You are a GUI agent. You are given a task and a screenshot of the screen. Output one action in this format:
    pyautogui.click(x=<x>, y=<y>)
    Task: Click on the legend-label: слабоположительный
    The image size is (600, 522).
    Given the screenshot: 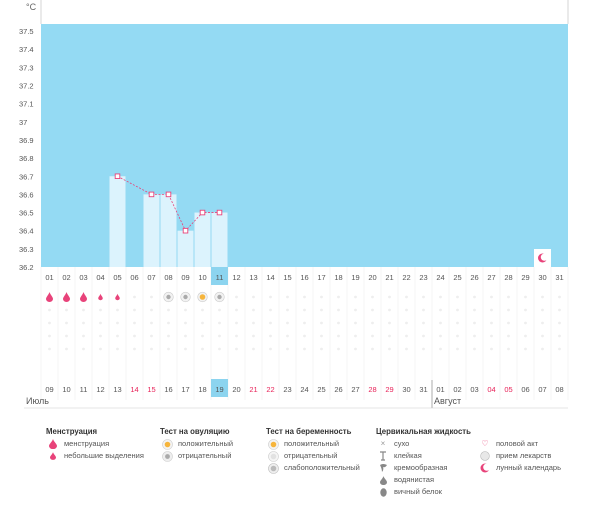 What is the action you would take?
    pyautogui.click(x=322, y=467)
    